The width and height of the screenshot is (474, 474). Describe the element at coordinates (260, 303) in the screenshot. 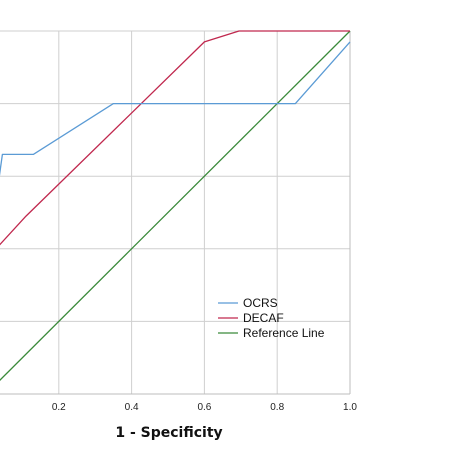

I see `legend-label: OCRS` at that location.